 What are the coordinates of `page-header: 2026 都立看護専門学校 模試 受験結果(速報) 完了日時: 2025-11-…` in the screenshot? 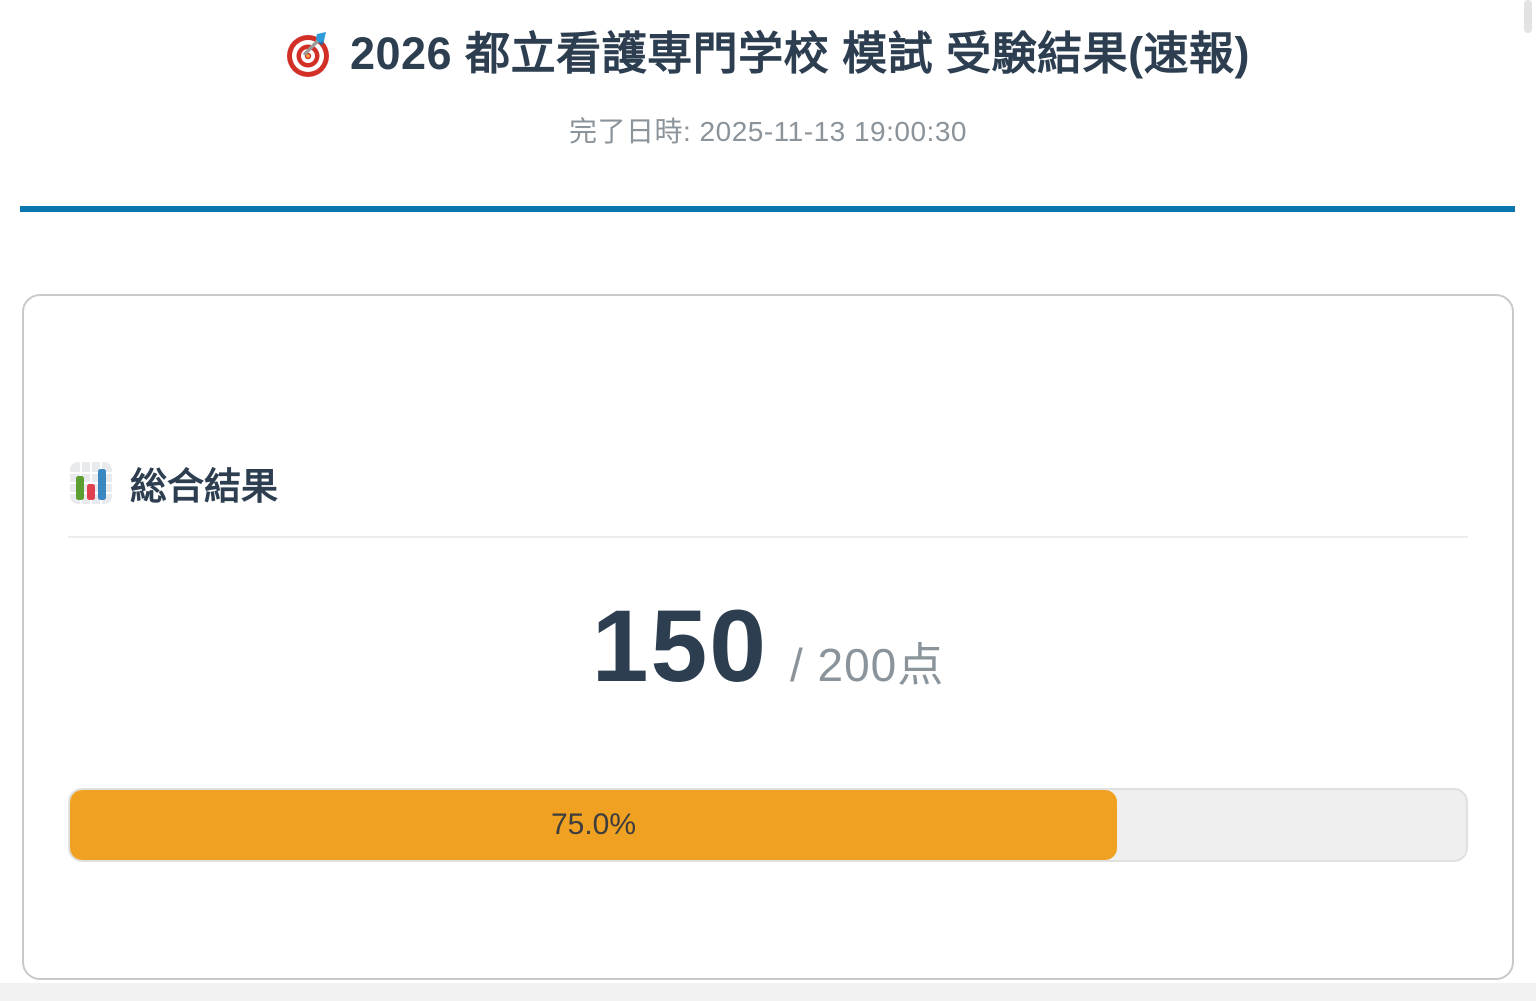 It's located at (768, 75).